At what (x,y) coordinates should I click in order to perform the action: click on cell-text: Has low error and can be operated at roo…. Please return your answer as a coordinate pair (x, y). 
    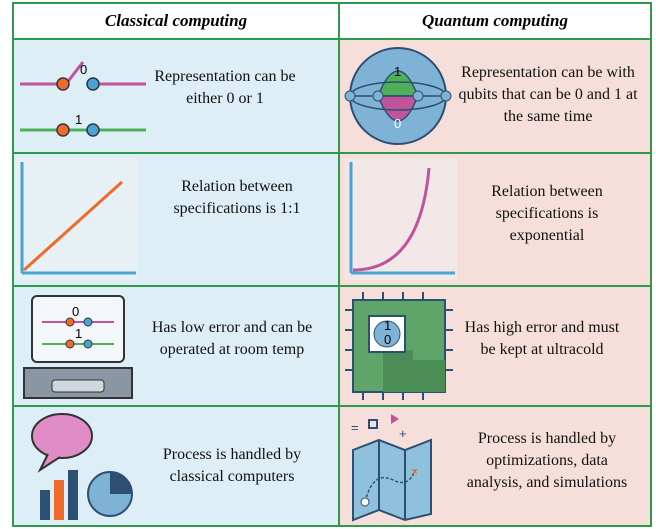
    Looking at the image, I should click on (232, 338).